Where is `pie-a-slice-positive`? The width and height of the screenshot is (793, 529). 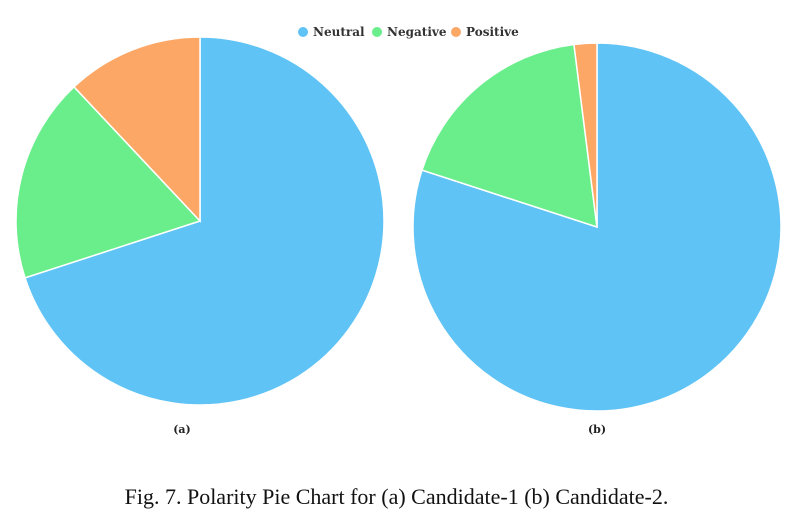
pie-a-slice-positive is located at coordinates (136, 129).